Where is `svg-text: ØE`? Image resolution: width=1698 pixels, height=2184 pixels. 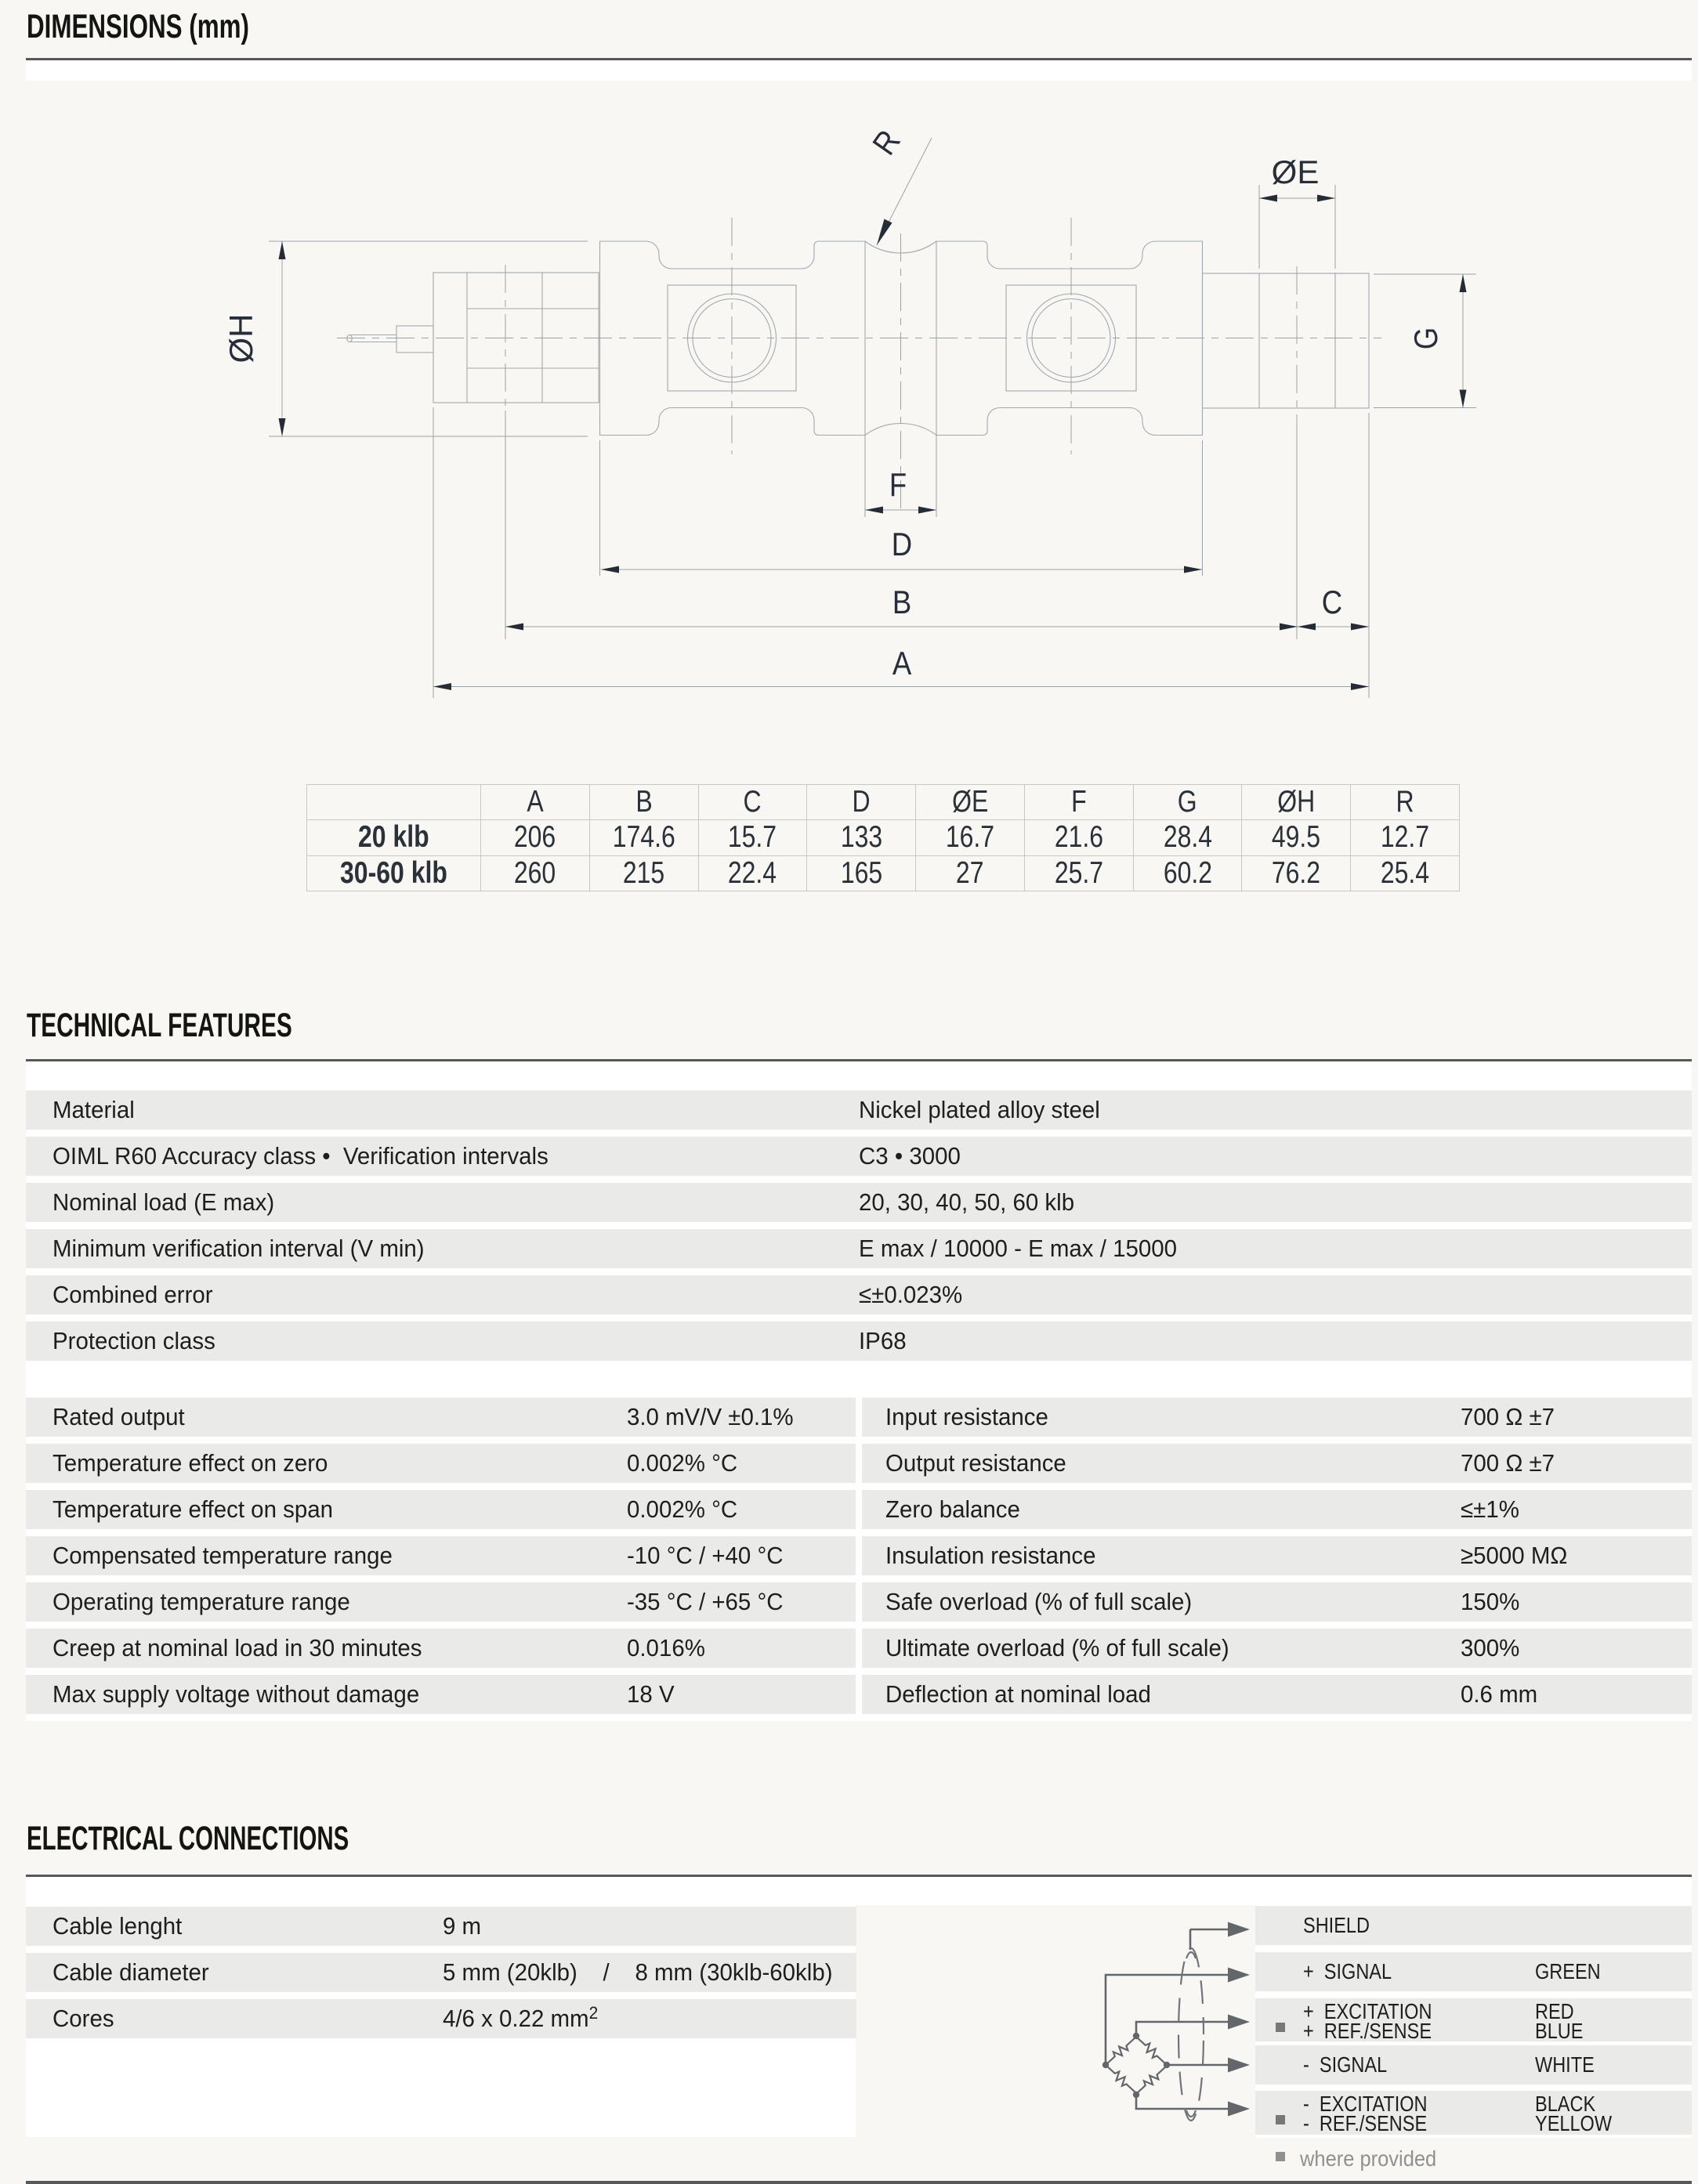 svg-text: ØE is located at coordinates (1296, 172).